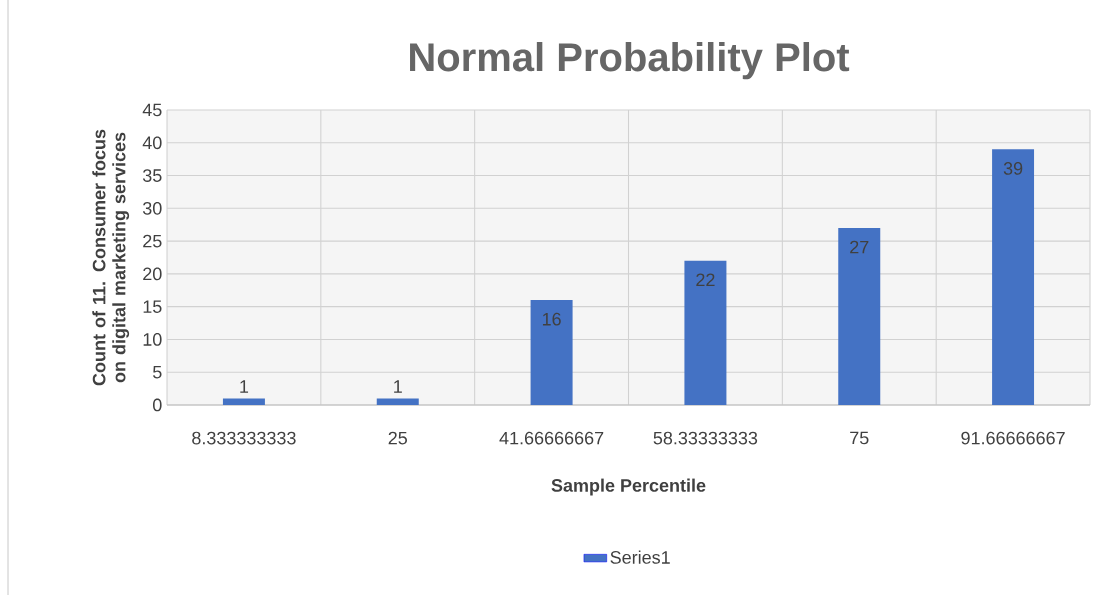  What do you see at coordinates (157, 372) in the screenshot?
I see `y-tick-label: 5` at bounding box center [157, 372].